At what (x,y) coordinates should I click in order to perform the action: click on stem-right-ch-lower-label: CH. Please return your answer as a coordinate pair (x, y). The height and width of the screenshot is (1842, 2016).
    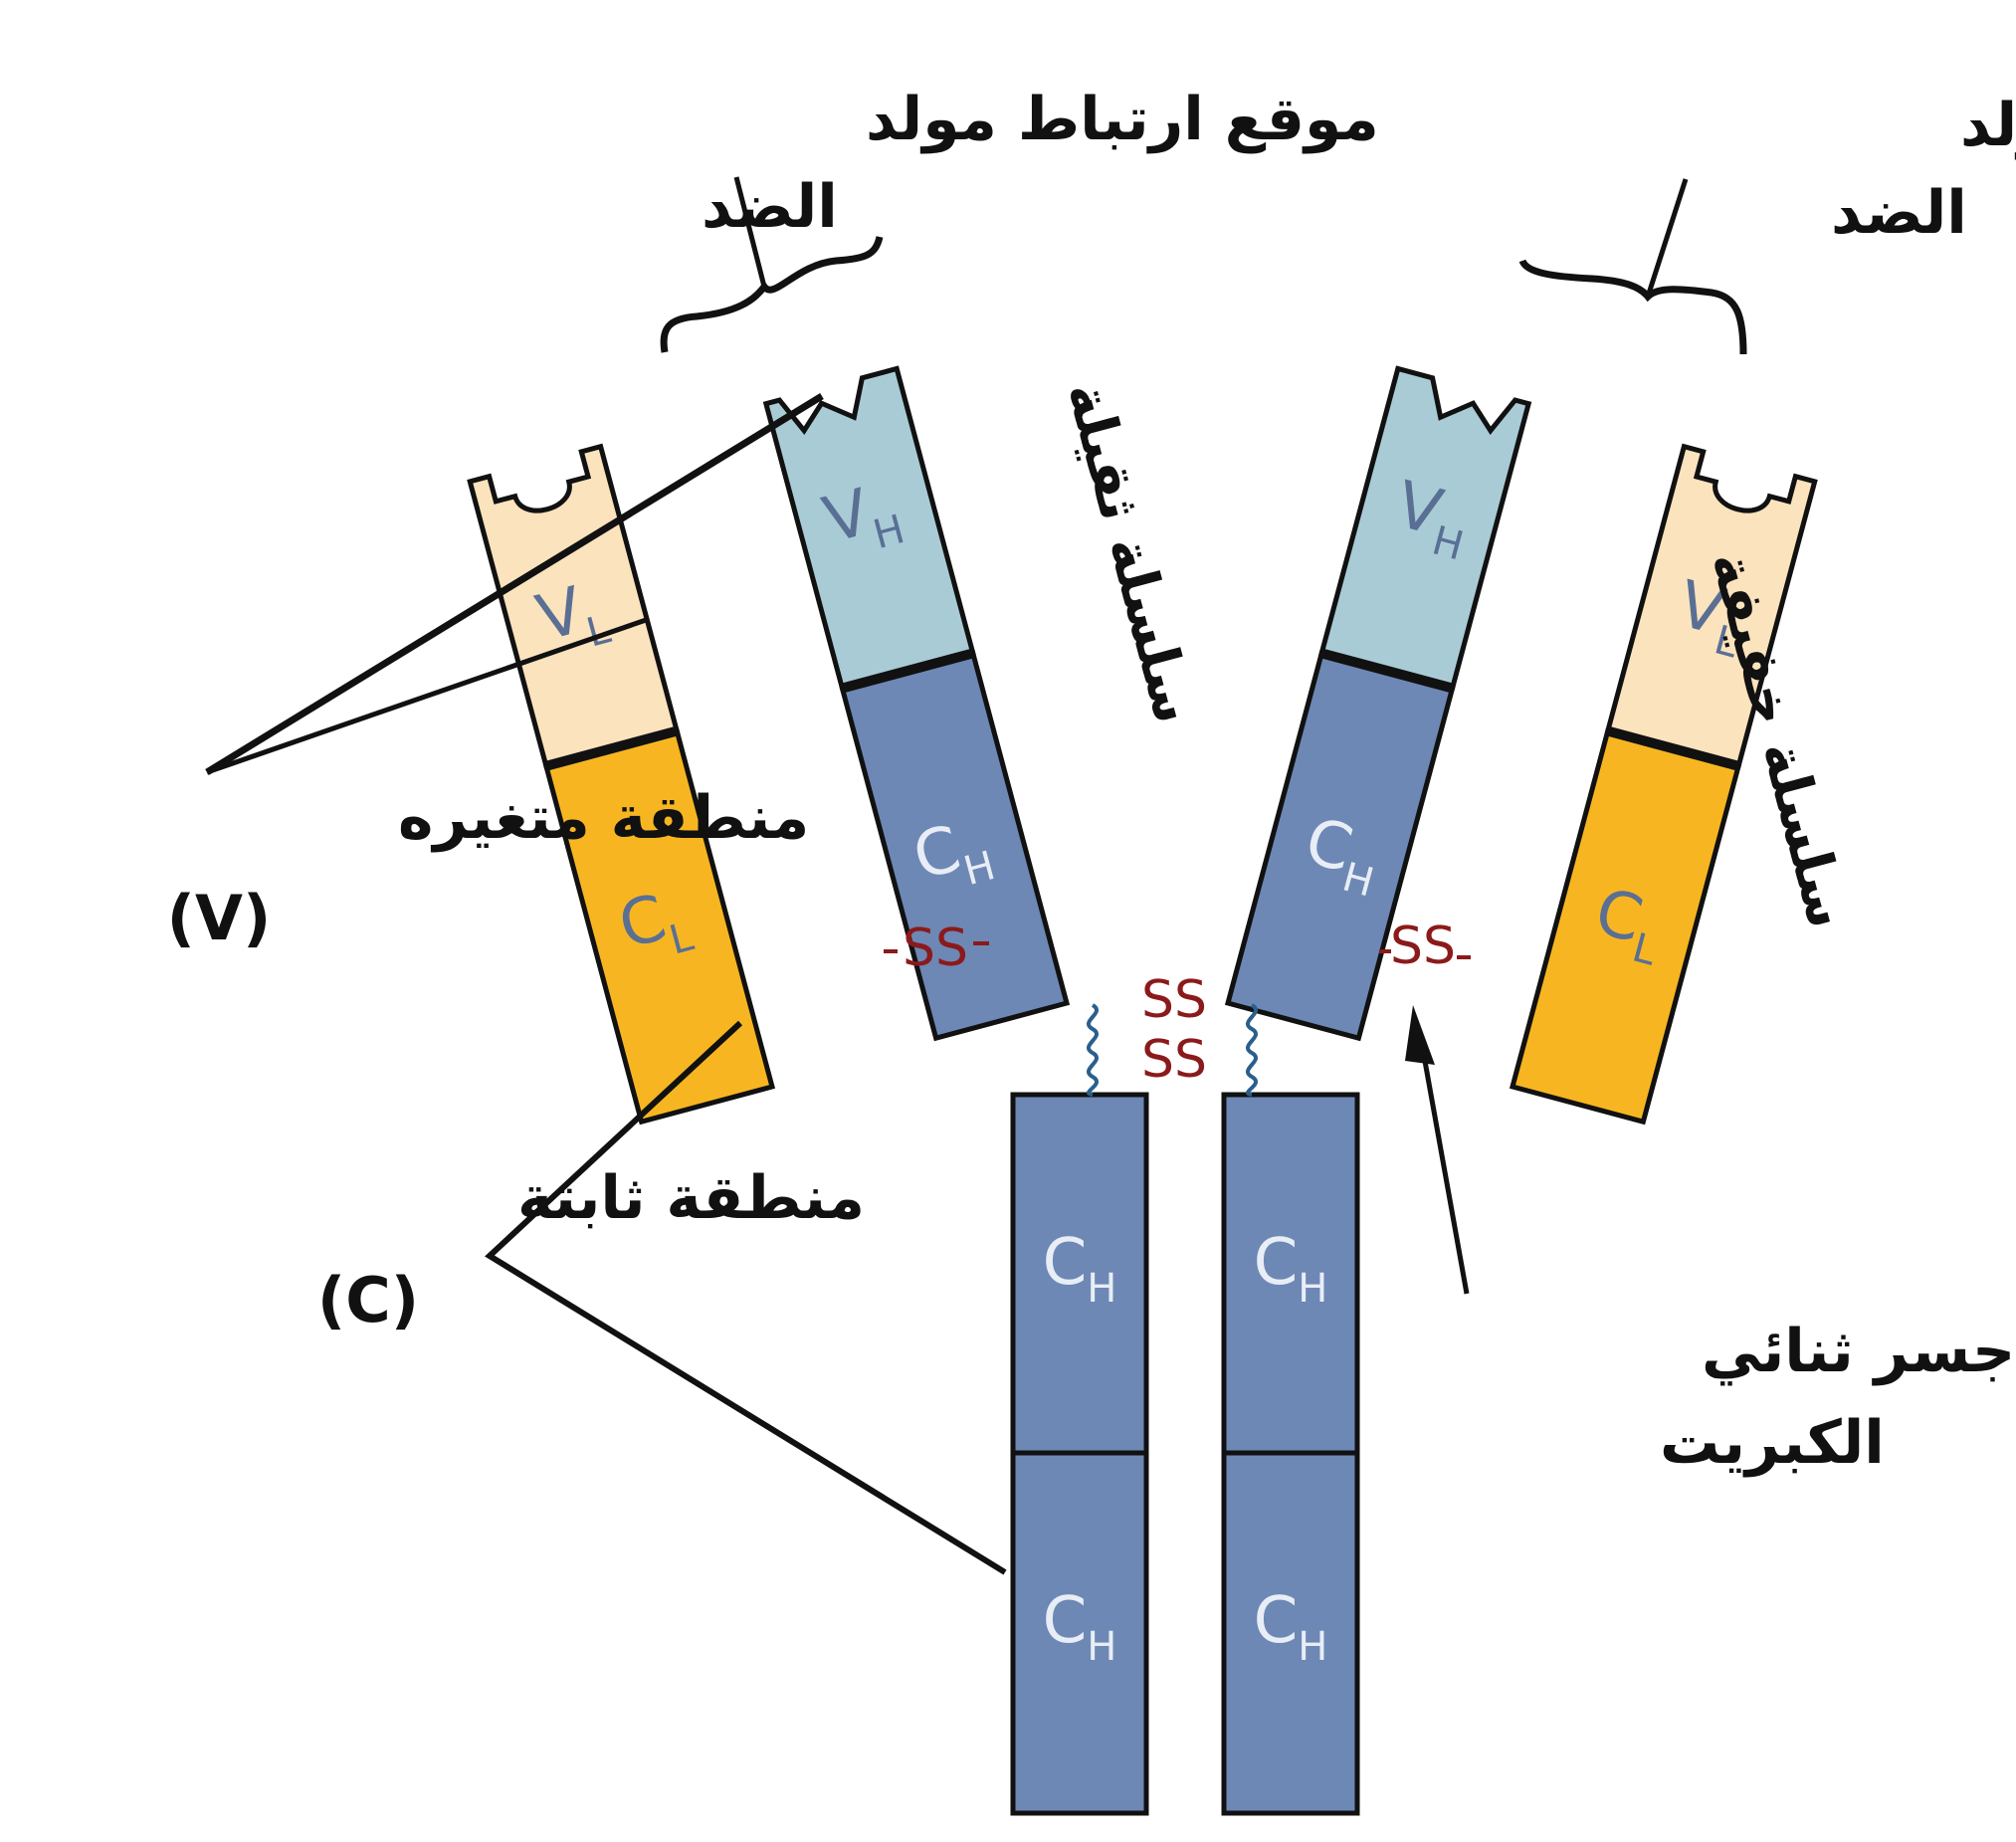
    Looking at the image, I should click on (1291, 1627).